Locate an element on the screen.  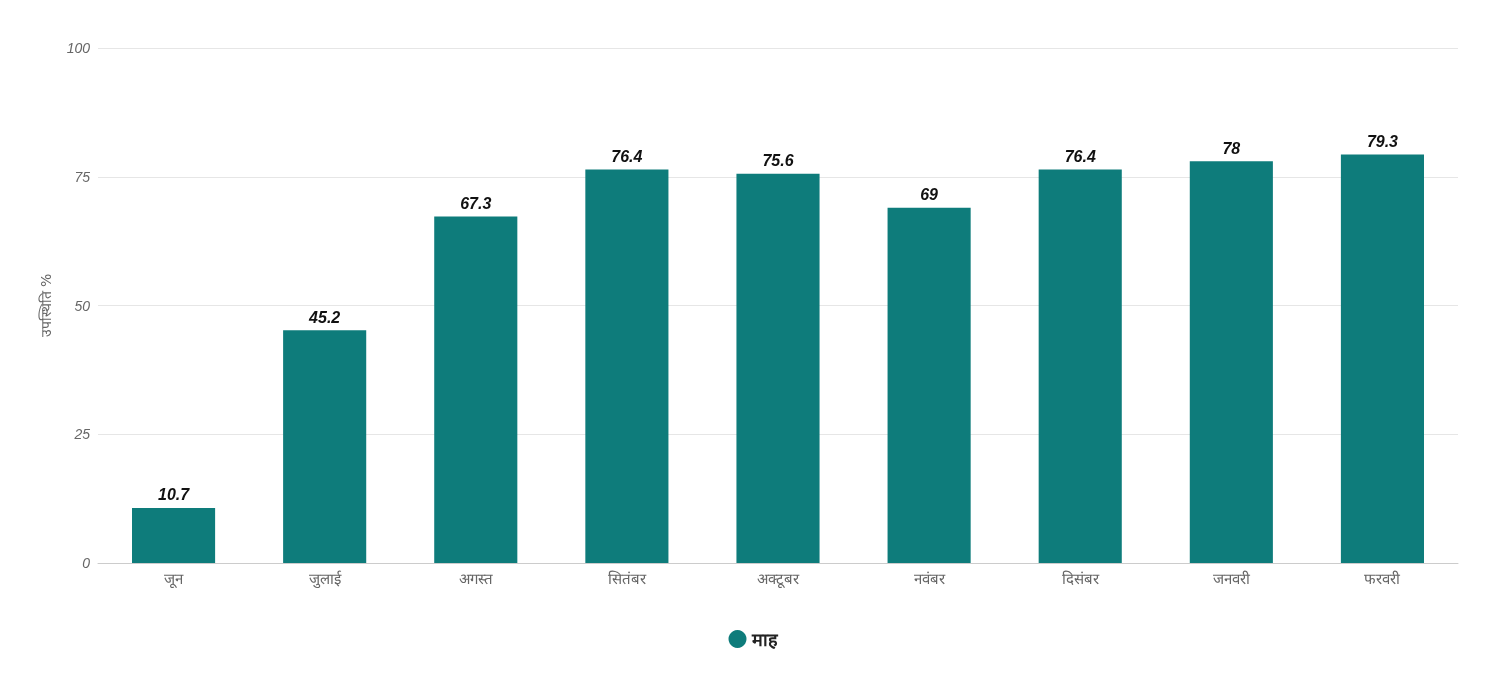
y-tick-label: 75 is located at coordinates (82, 176).